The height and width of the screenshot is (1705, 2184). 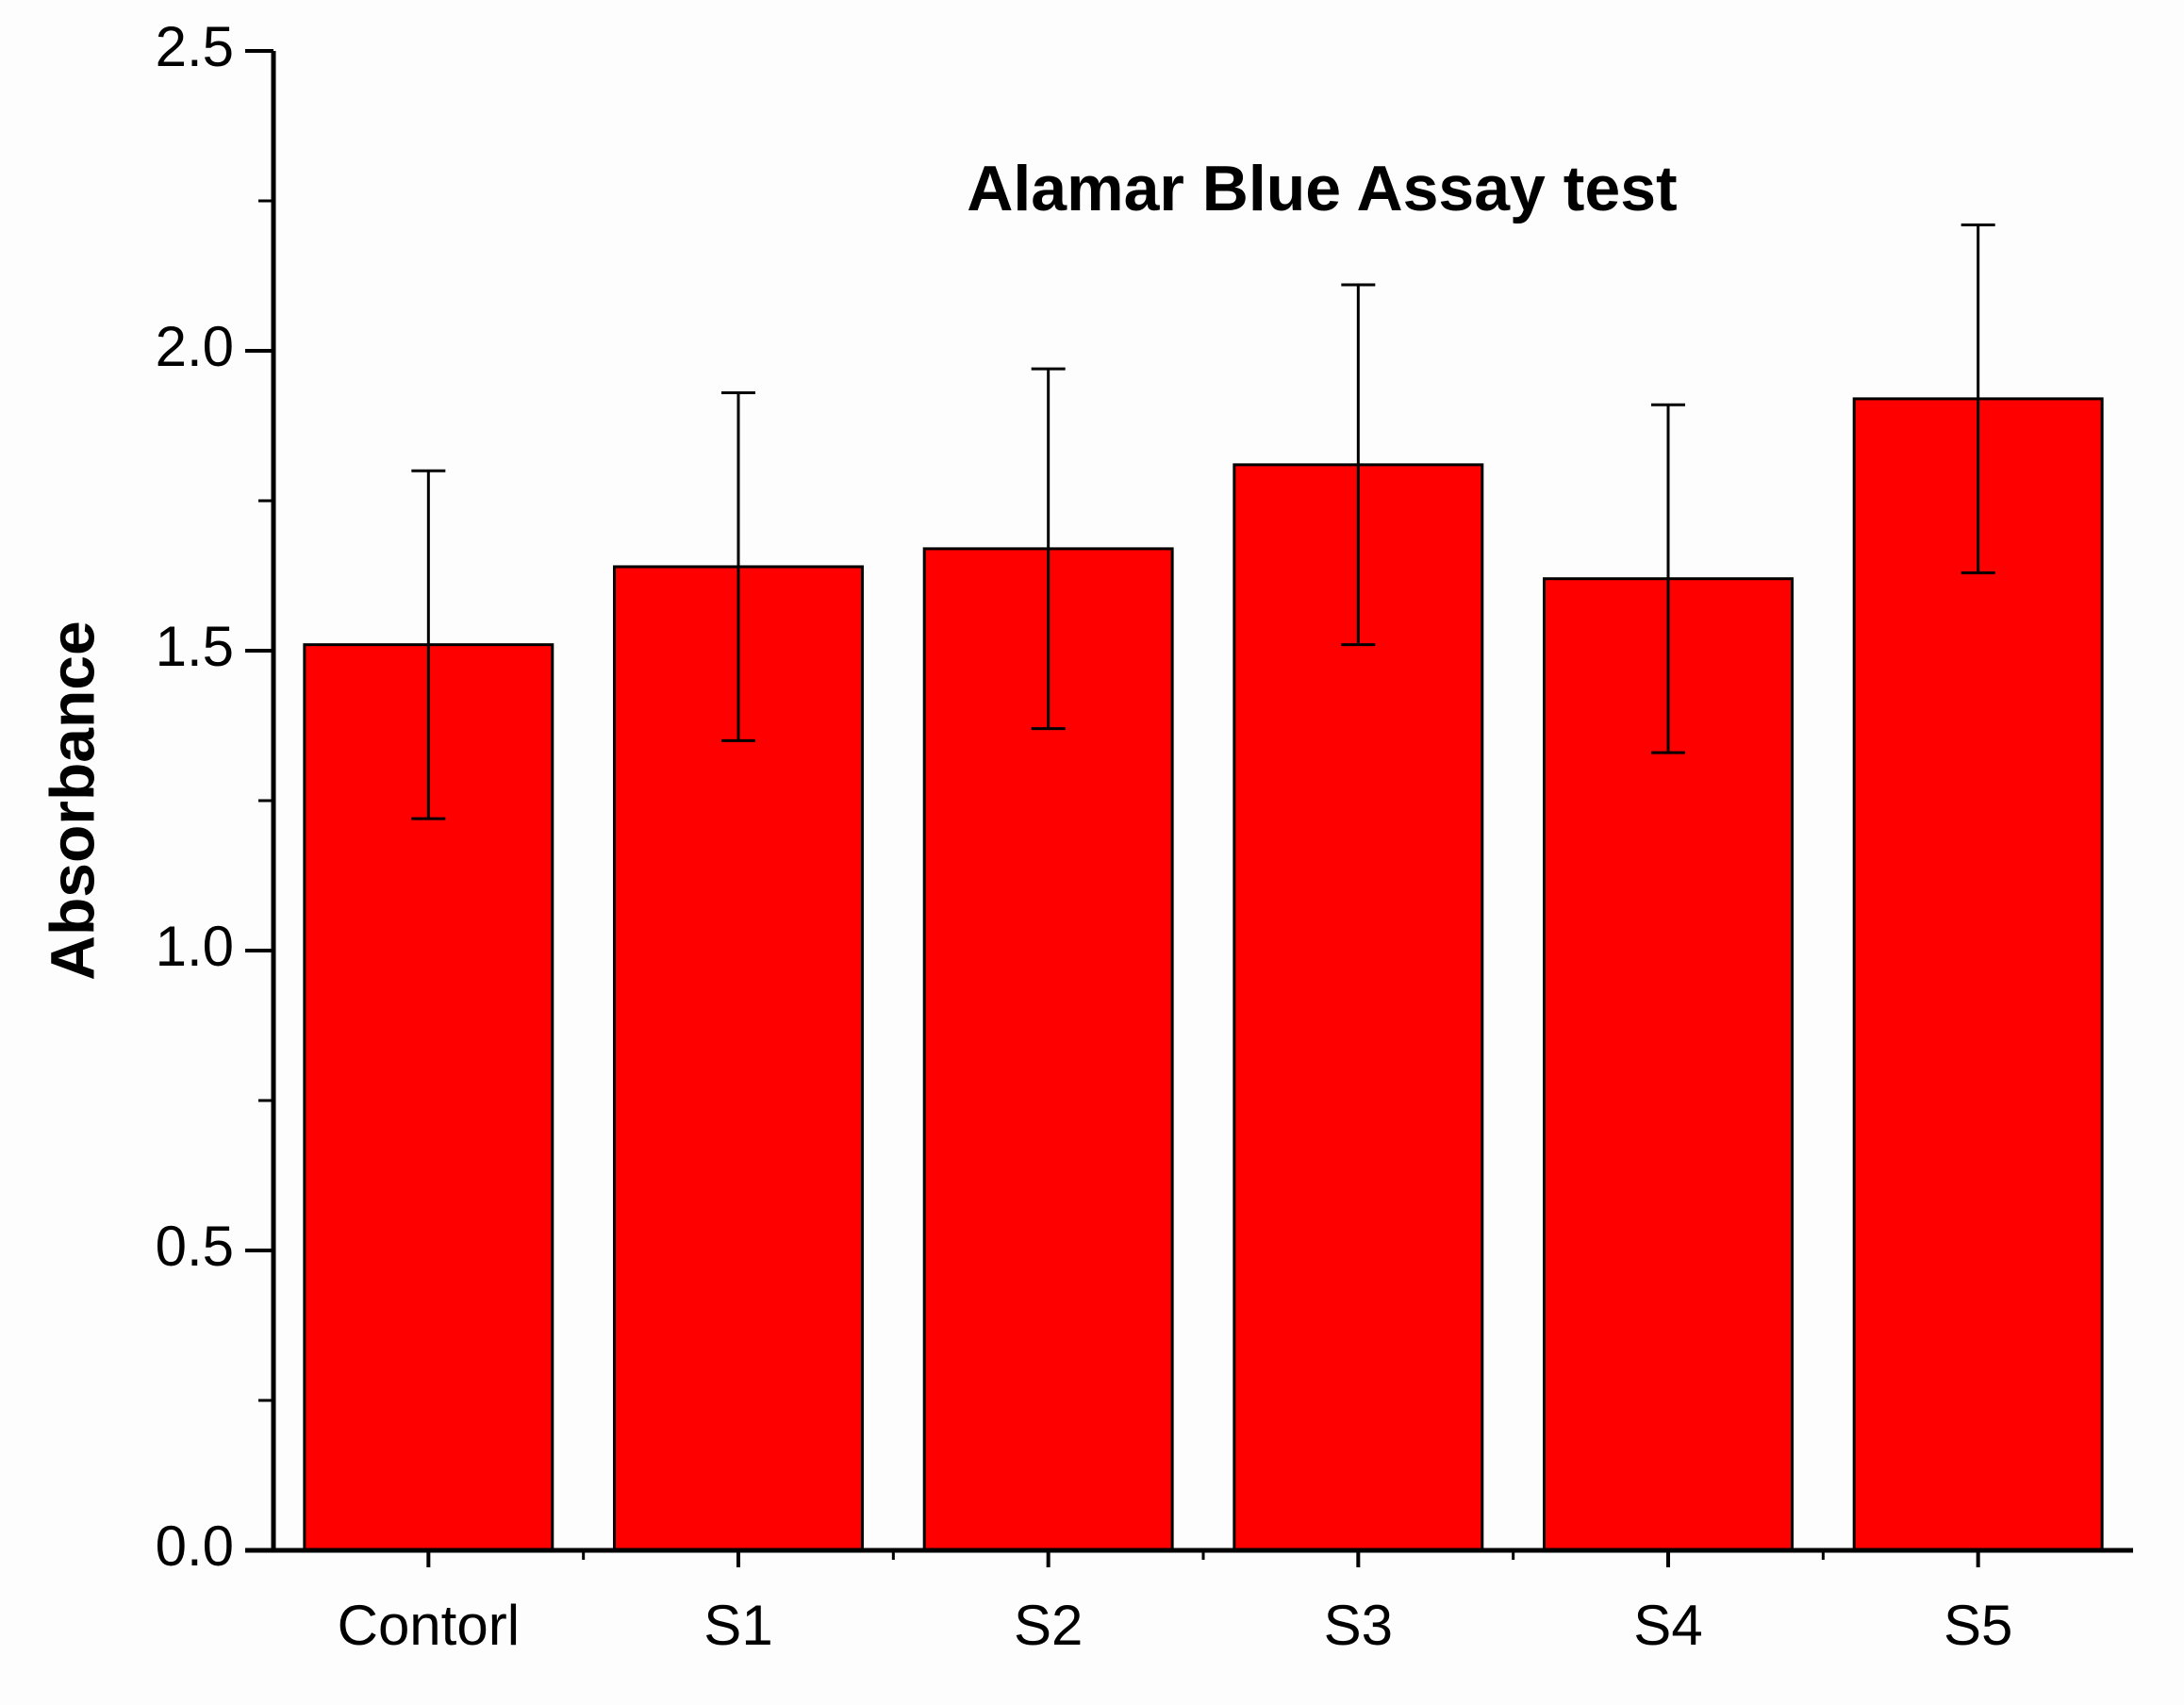 What do you see at coordinates (195, 646) in the screenshot?
I see `y-tick-label: 1.5` at bounding box center [195, 646].